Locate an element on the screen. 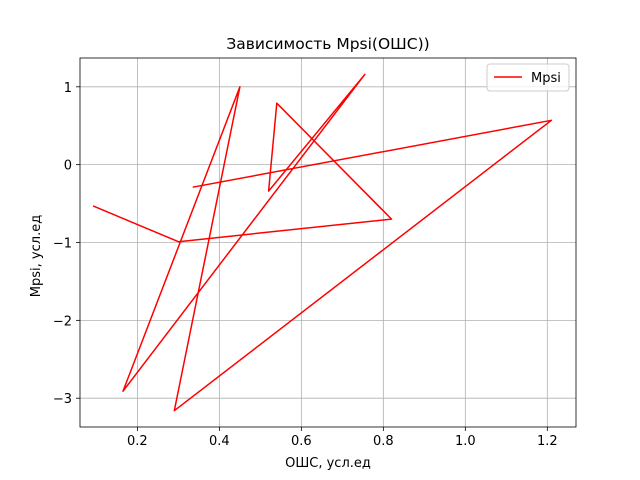 Image resolution: width=640 pixels, height=480 pixels. y-tick-label: −1 is located at coordinates (62, 244).